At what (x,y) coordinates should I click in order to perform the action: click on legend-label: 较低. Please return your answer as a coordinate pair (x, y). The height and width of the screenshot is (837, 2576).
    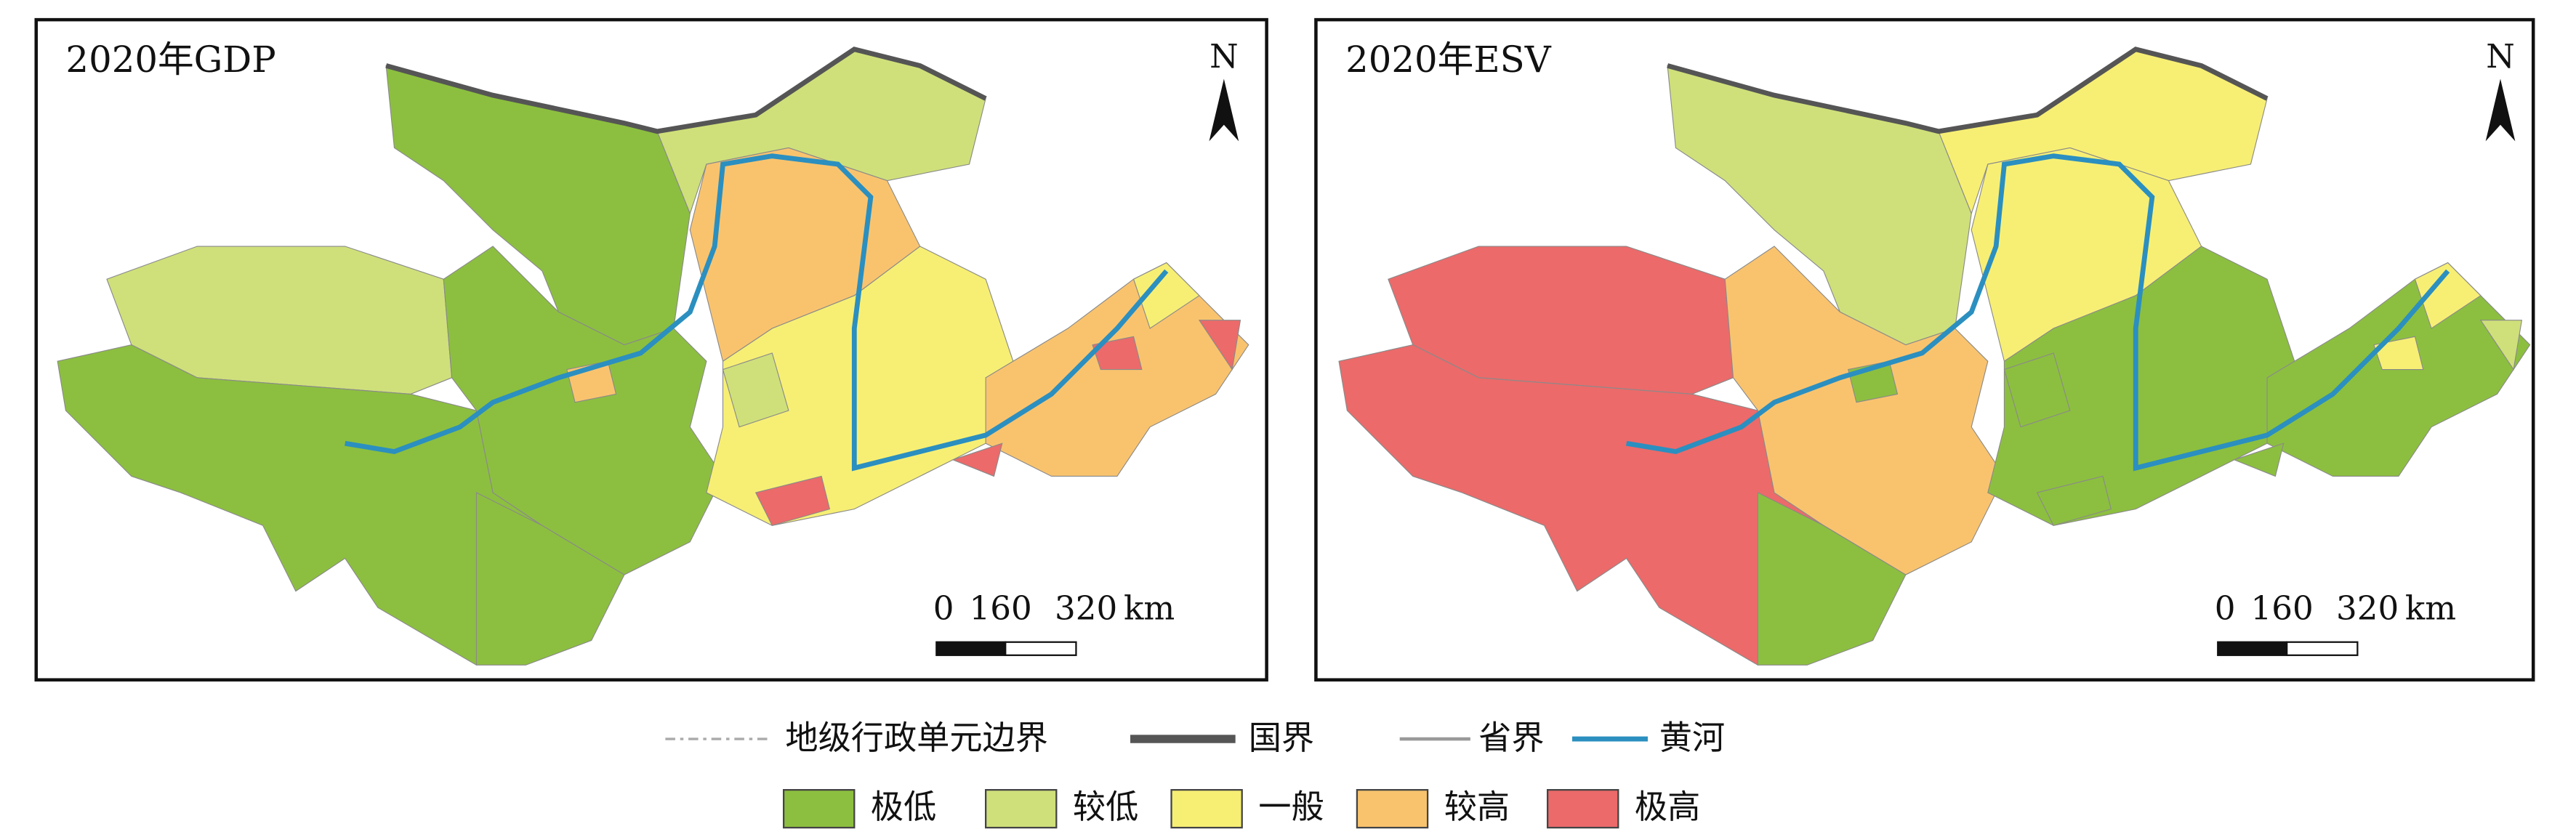
    Looking at the image, I should click on (1105, 807).